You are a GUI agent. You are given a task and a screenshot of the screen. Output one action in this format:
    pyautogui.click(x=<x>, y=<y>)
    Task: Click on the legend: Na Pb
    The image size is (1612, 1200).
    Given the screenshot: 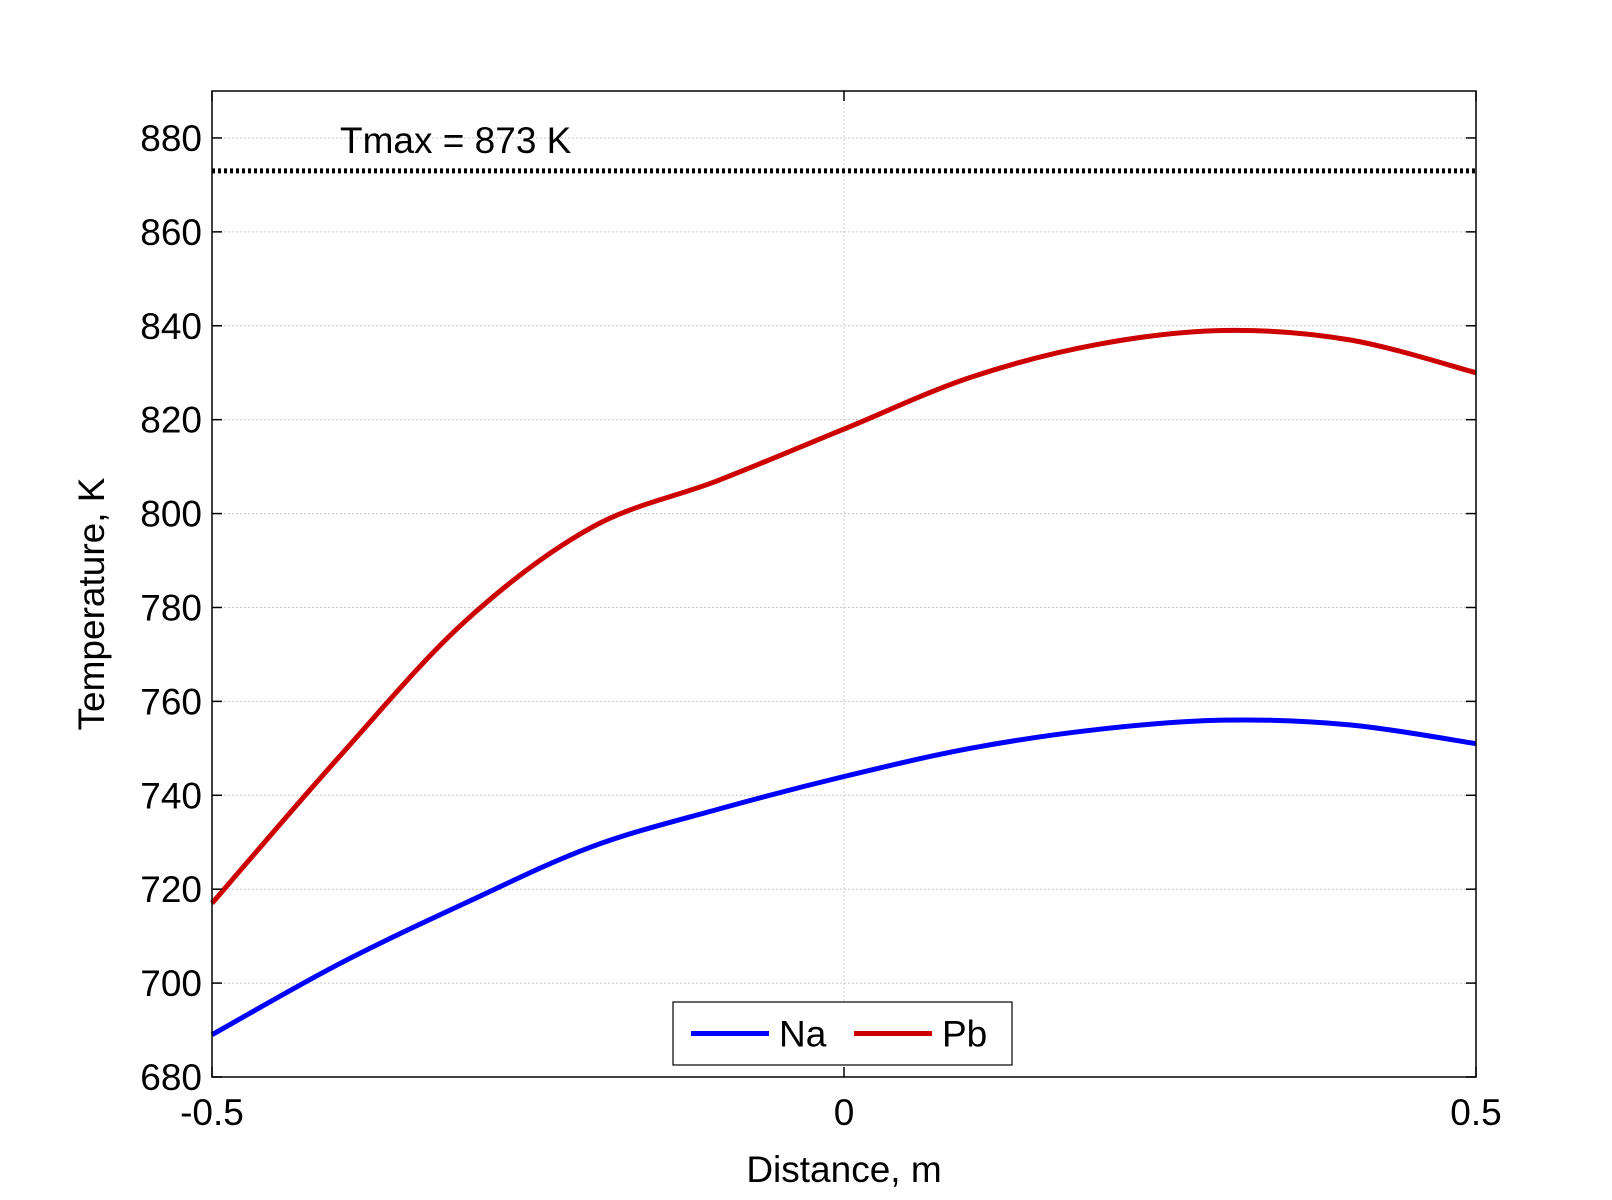 What is the action you would take?
    pyautogui.click(x=842, y=1033)
    